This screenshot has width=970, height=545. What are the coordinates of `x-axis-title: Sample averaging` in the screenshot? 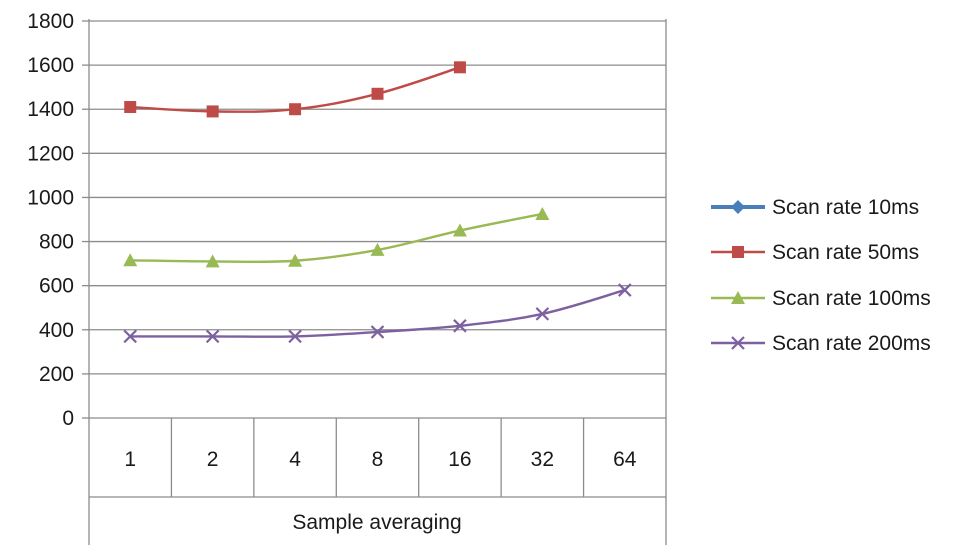 It's located at (376, 522).